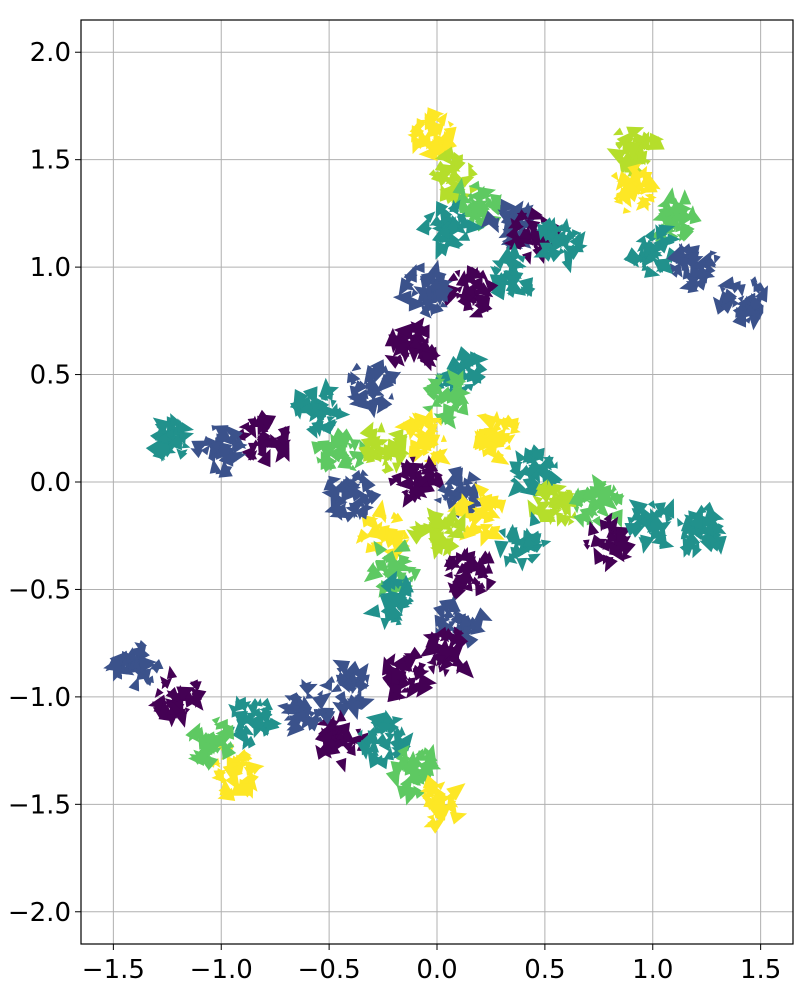 This screenshot has width=800, height=994. Describe the element at coordinates (436, 970) in the screenshot. I see `x-tick-label: 0.0` at that location.